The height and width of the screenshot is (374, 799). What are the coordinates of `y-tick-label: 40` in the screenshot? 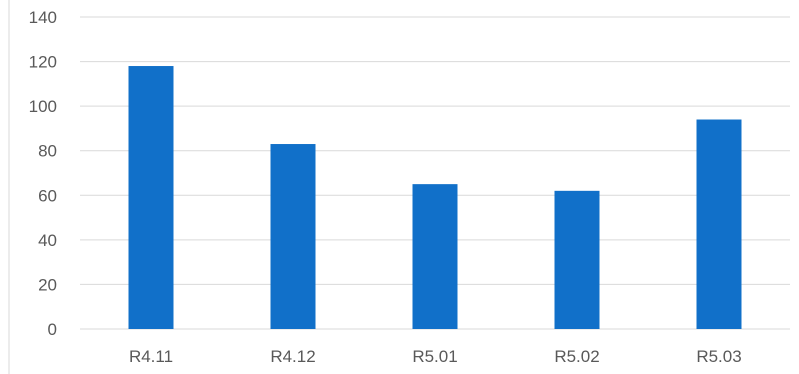 It's located at (47, 240).